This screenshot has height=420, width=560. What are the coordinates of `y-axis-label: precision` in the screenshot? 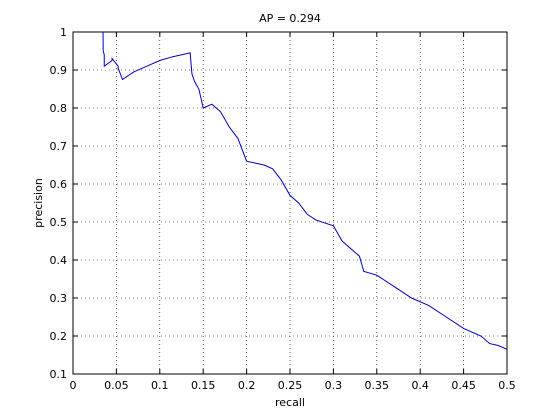 It's located at (38, 203).